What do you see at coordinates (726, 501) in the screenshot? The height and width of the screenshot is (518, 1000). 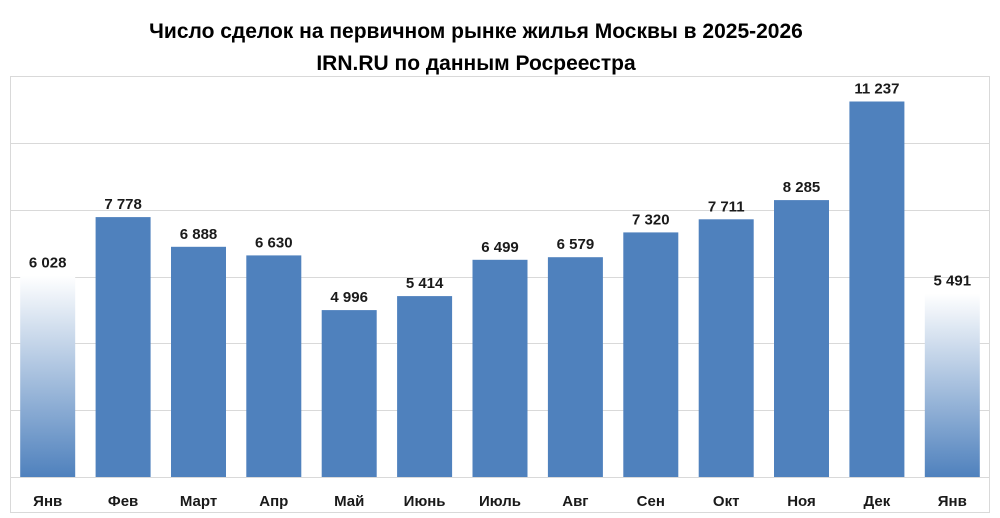 I see `x-tick-label-10: Окт` at bounding box center [726, 501].